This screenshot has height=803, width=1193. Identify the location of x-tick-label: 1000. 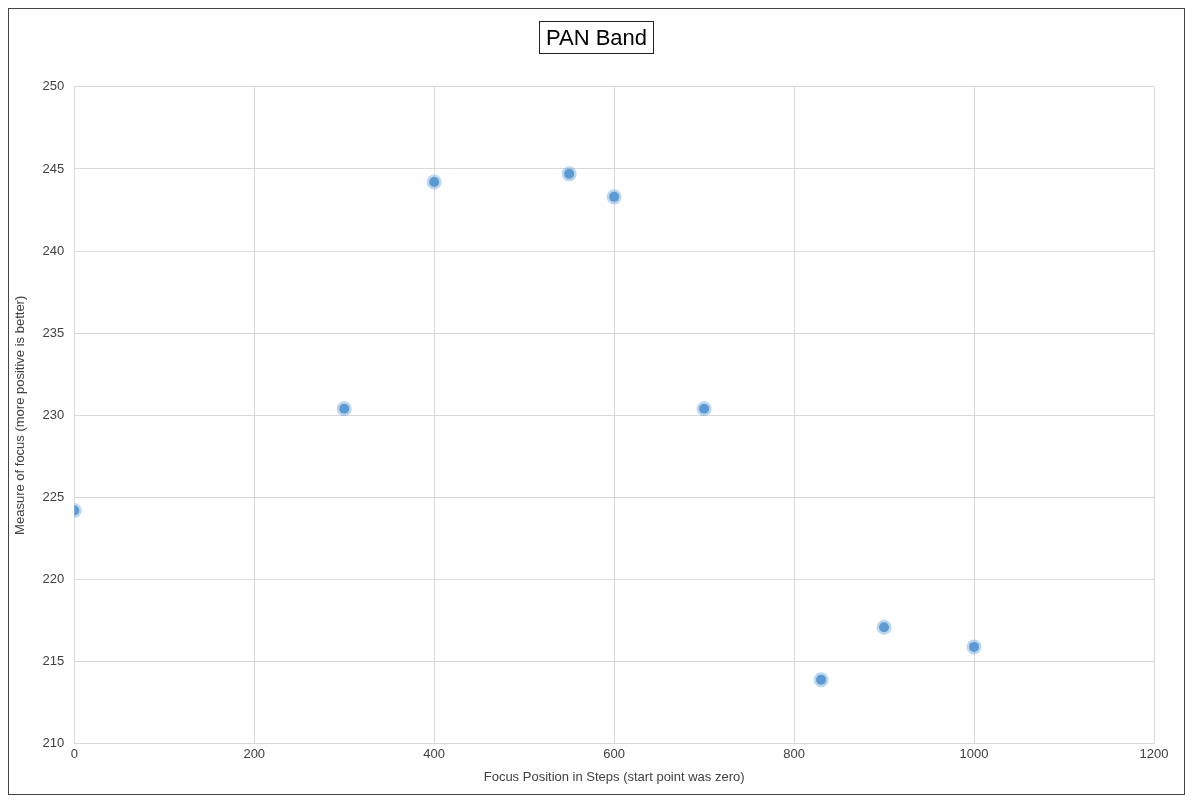
(974, 754).